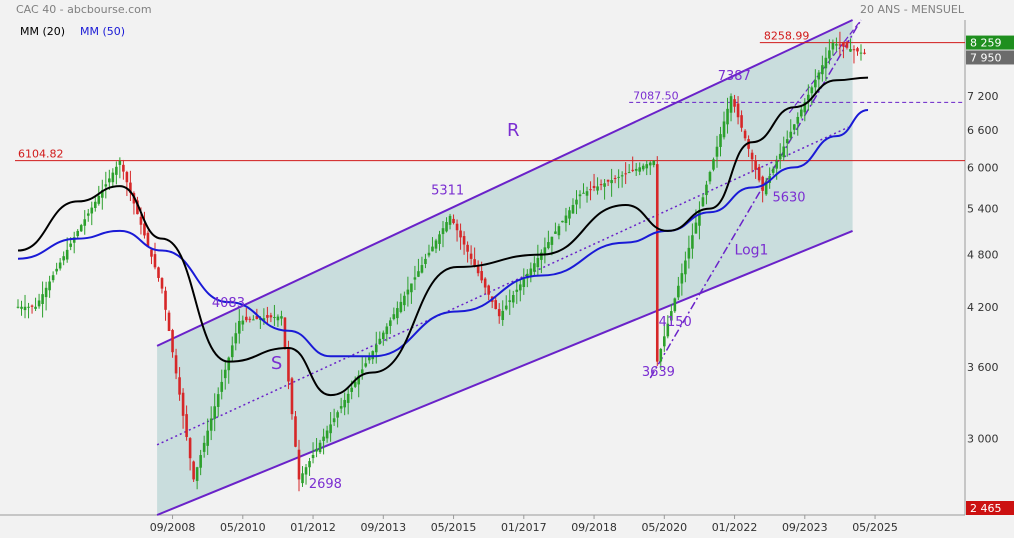  Describe the element at coordinates (658, 372) in the screenshot. I see `annotation-3639: 3639` at that location.